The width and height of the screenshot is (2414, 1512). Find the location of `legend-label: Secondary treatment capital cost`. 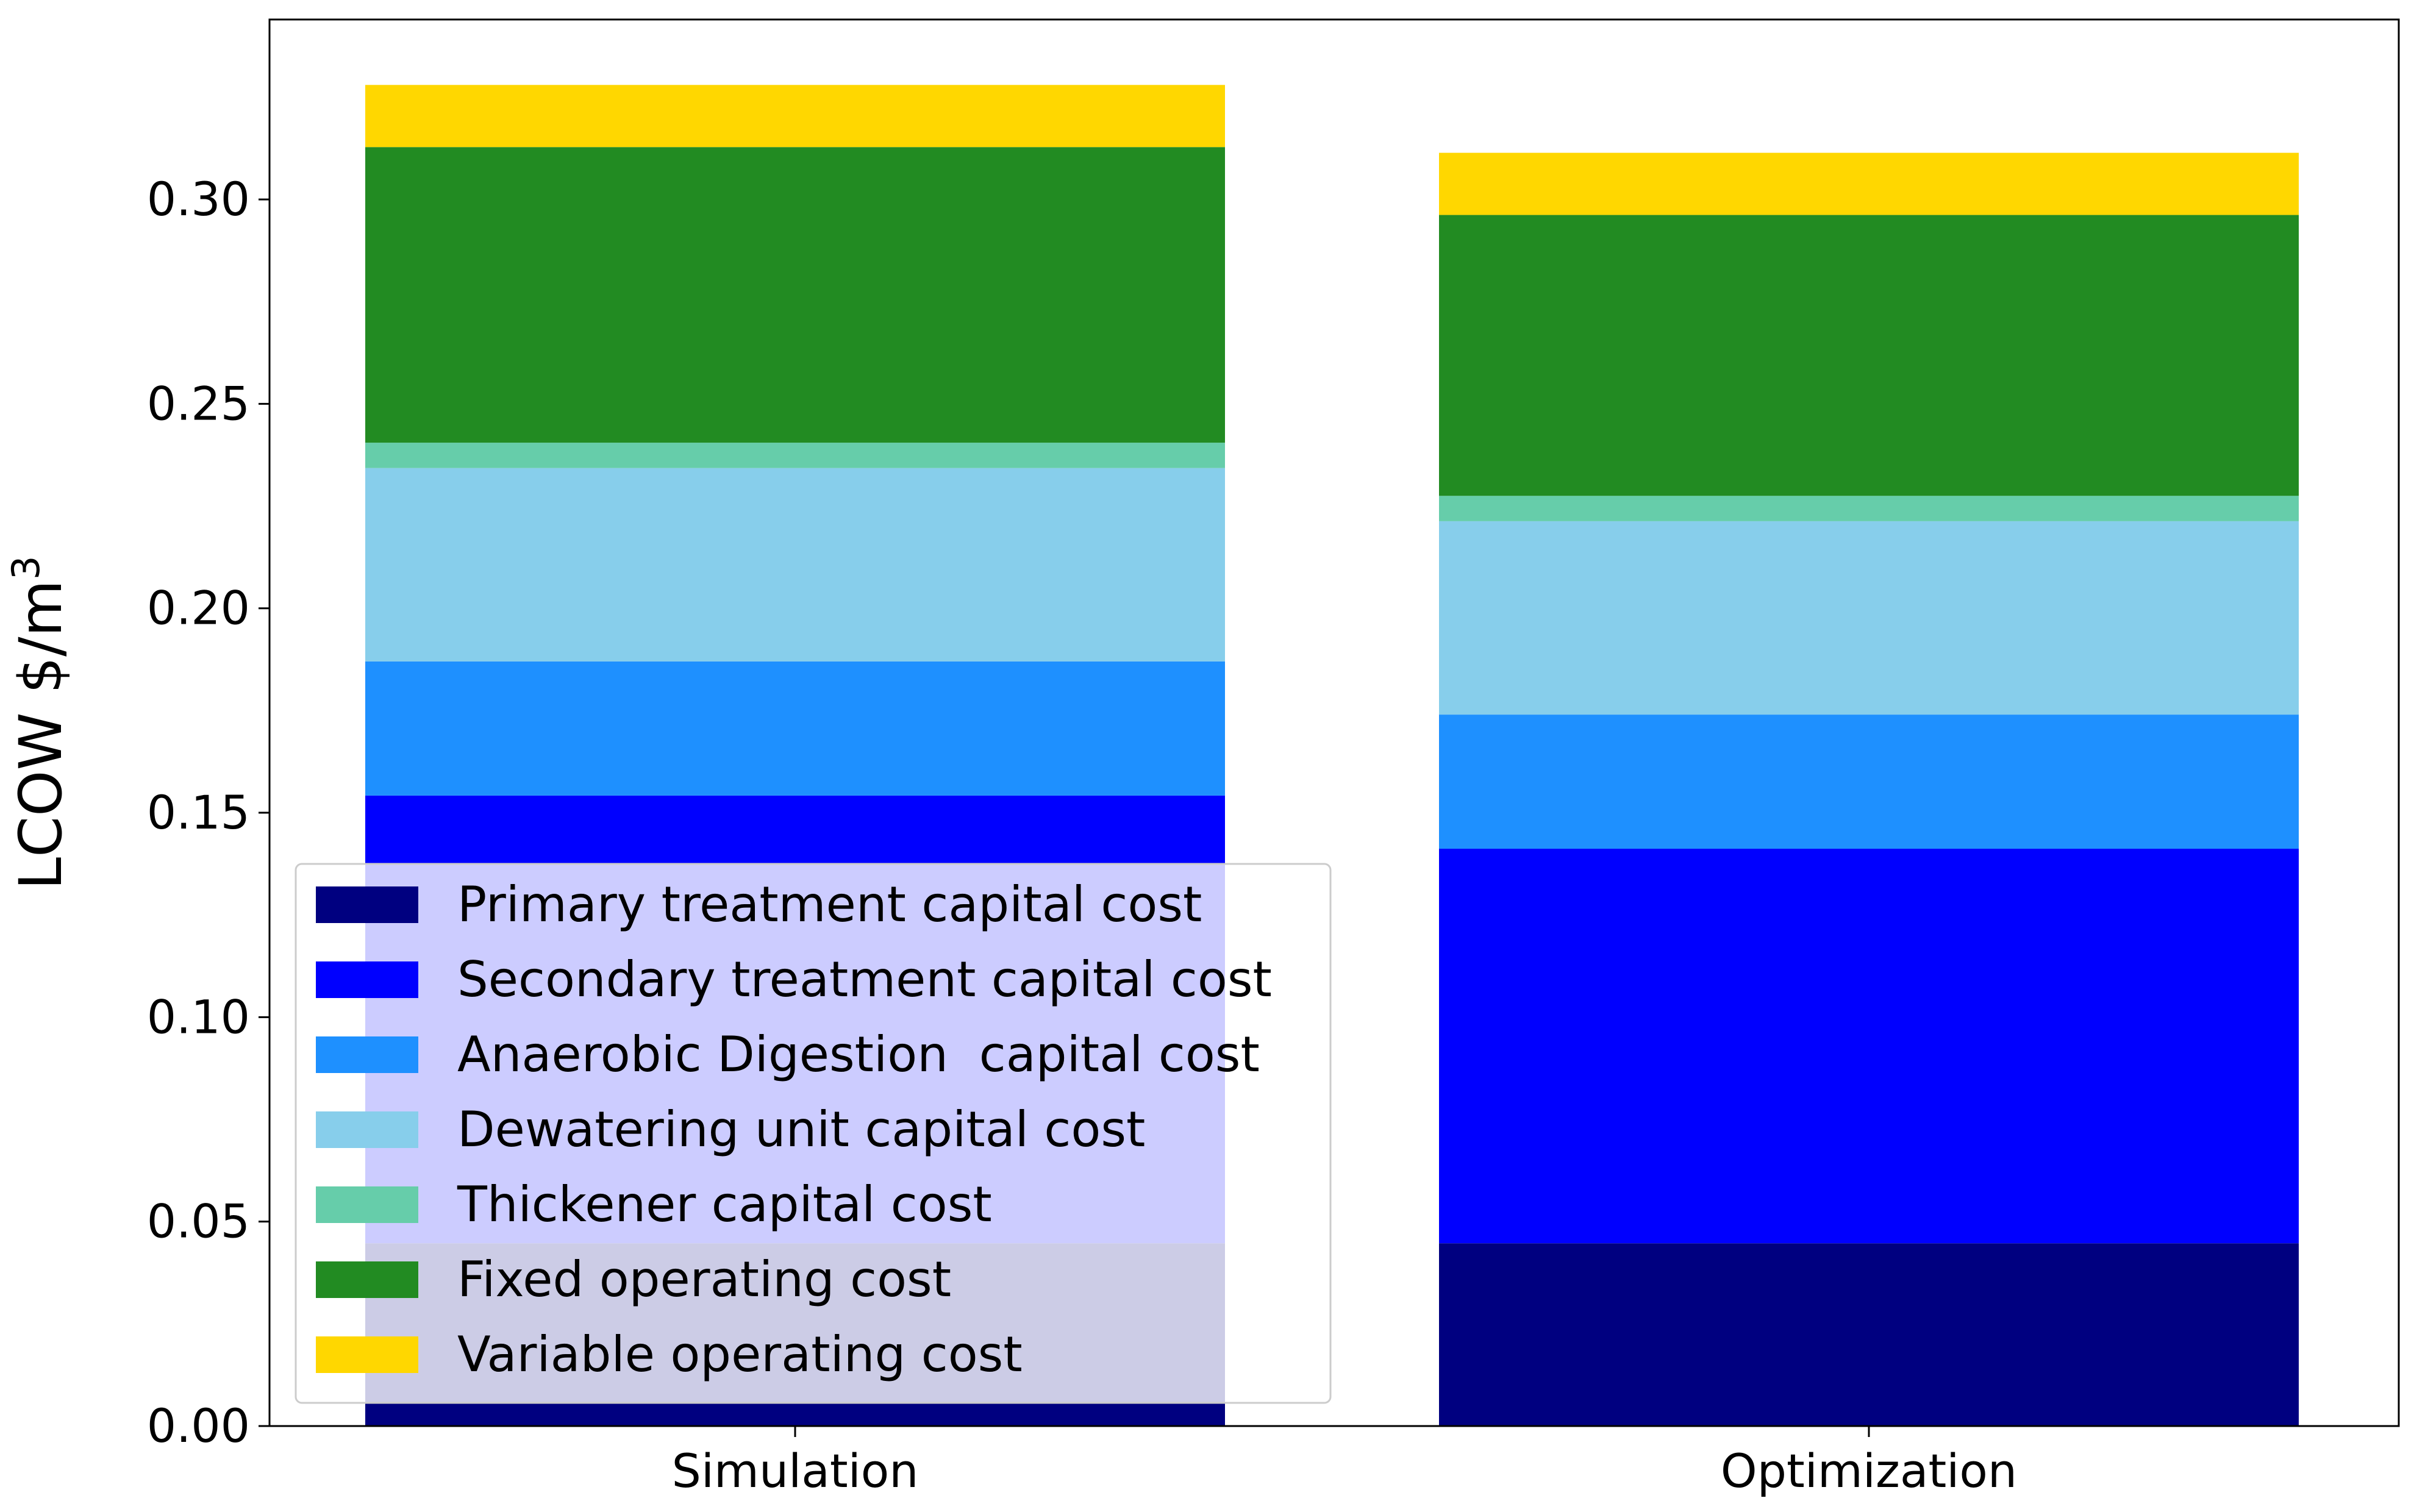

legend-label: Secondary treatment capital cost is located at coordinates (864, 979).